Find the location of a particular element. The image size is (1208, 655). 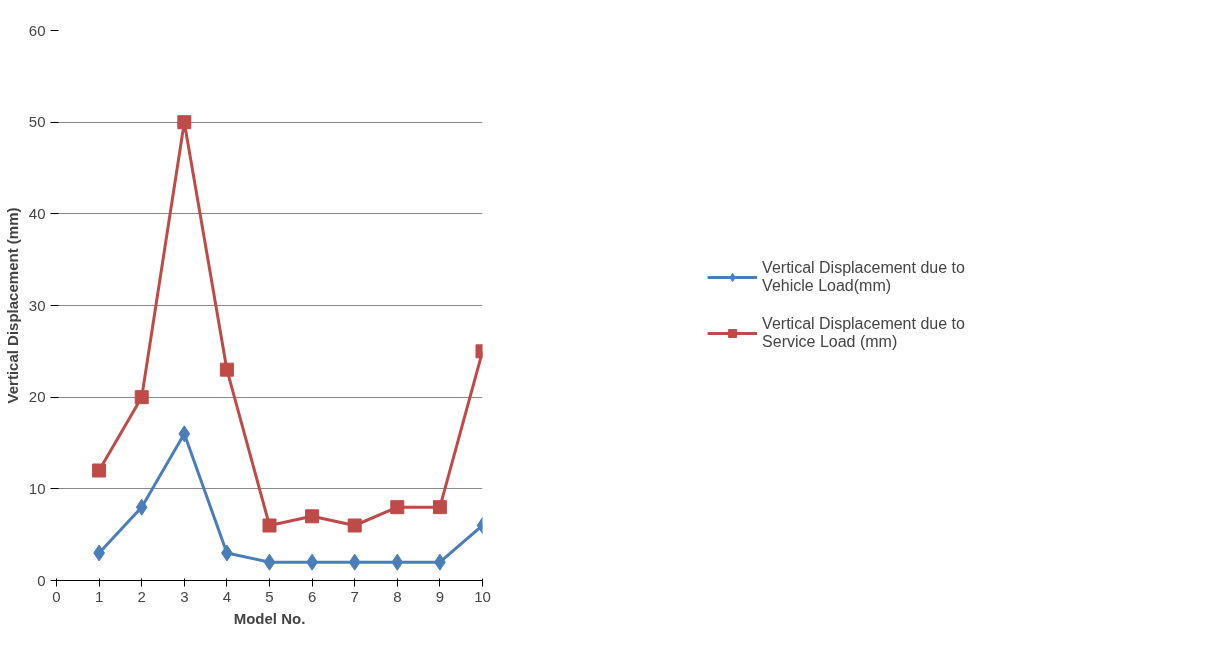

y-tick-label: 50 is located at coordinates (37, 122).